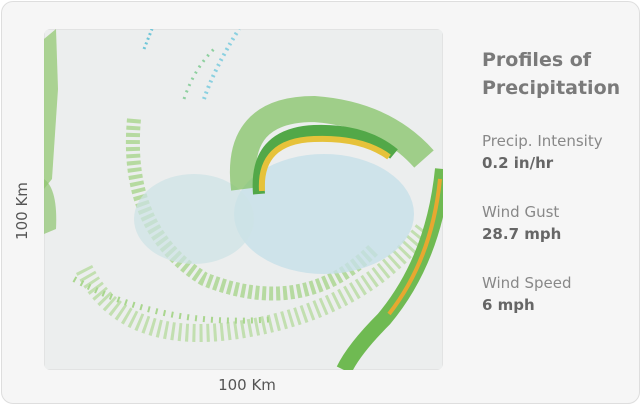 The height and width of the screenshot is (405, 641). Describe the element at coordinates (542, 141) in the screenshot. I see `stat-label: Precip. Intensity` at that location.